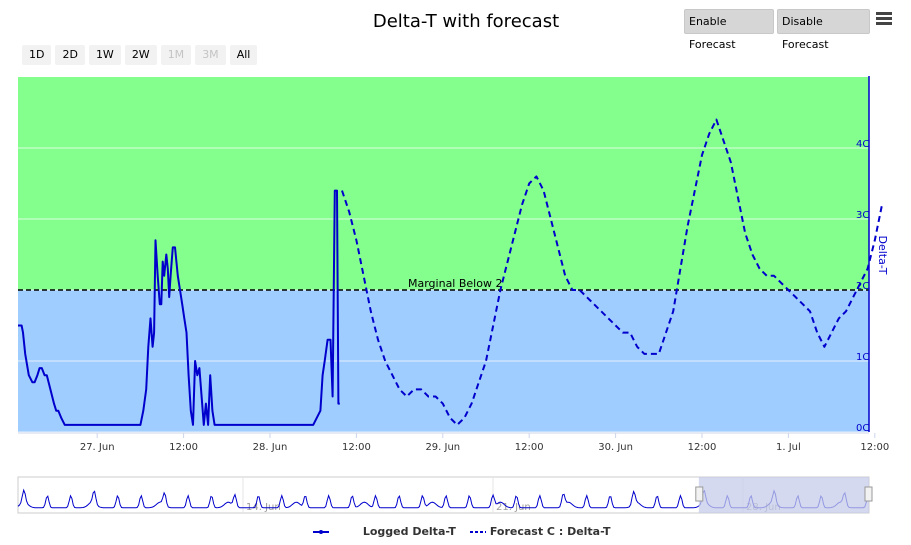 The width and height of the screenshot is (911, 545). I want to click on disable-forecast-button: Disable Forecast, so click(823, 30).